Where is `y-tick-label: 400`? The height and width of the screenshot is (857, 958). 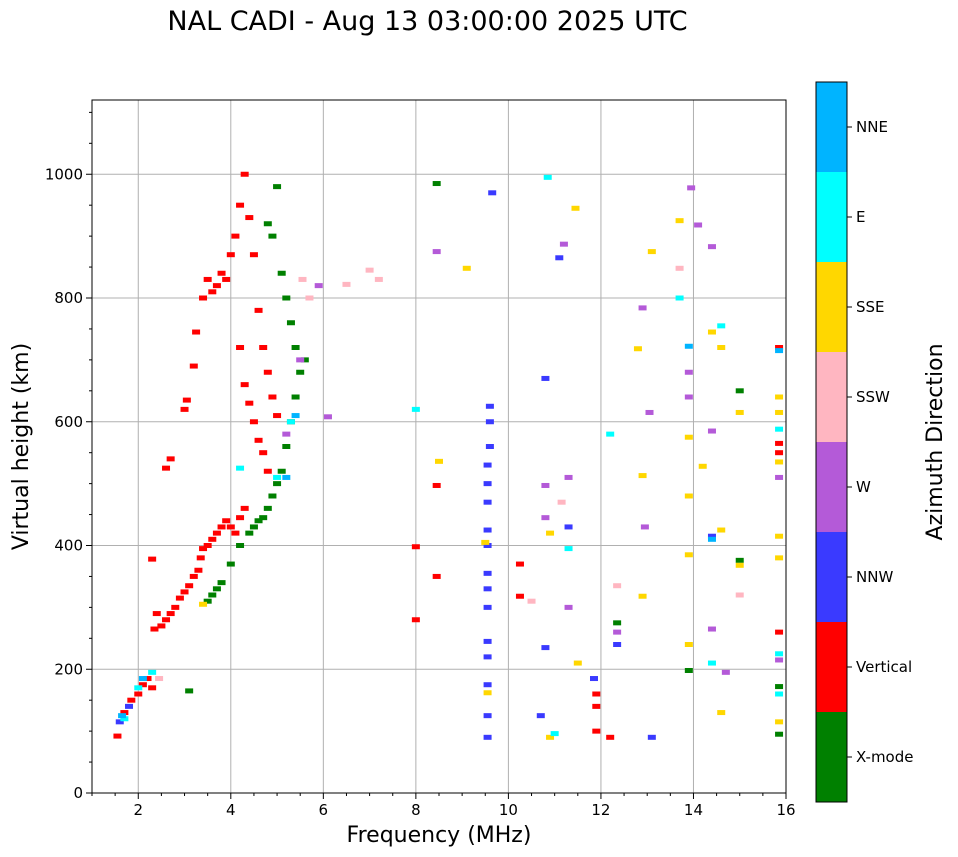
y-tick-label: 400 is located at coordinates (68, 546).